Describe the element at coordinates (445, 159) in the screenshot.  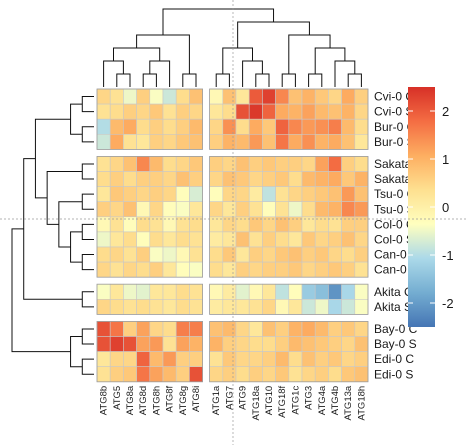
I see `legend-tick-label: 1` at that location.